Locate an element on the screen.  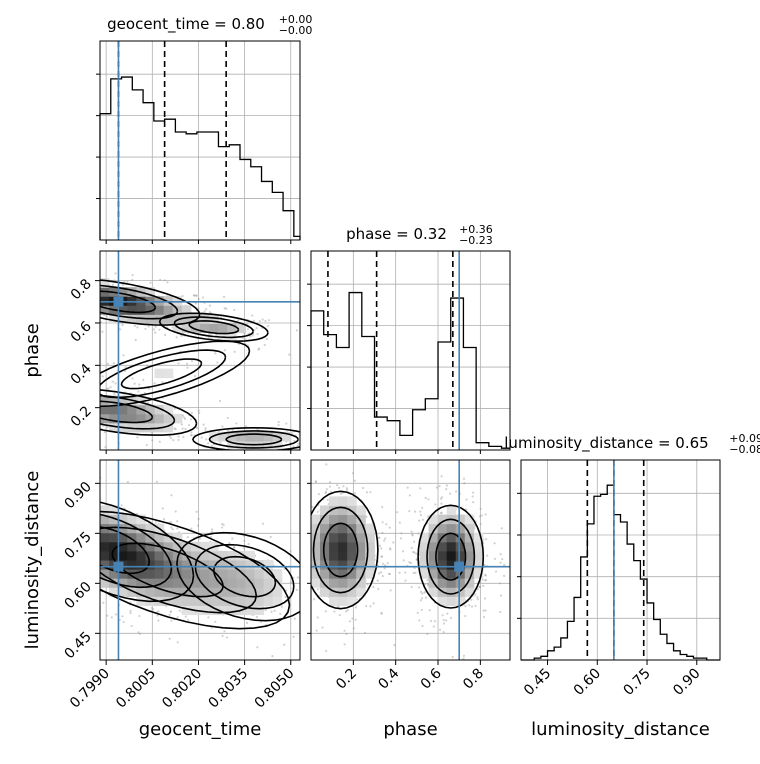
axes-frame is located at coordinates (410, 350).